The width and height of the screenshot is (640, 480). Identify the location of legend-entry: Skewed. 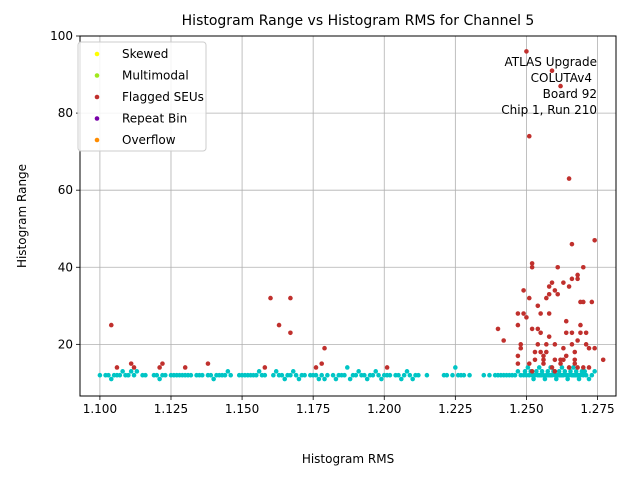
(131, 54).